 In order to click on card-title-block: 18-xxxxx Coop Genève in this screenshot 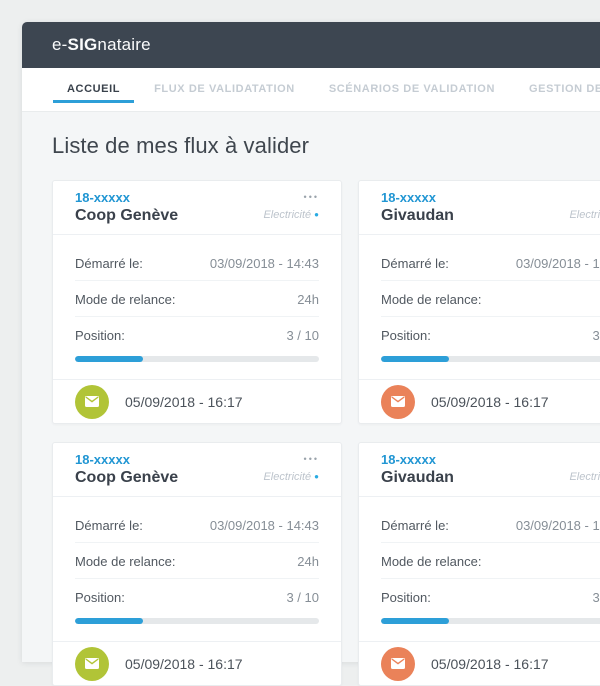, I will do `click(126, 470)`.